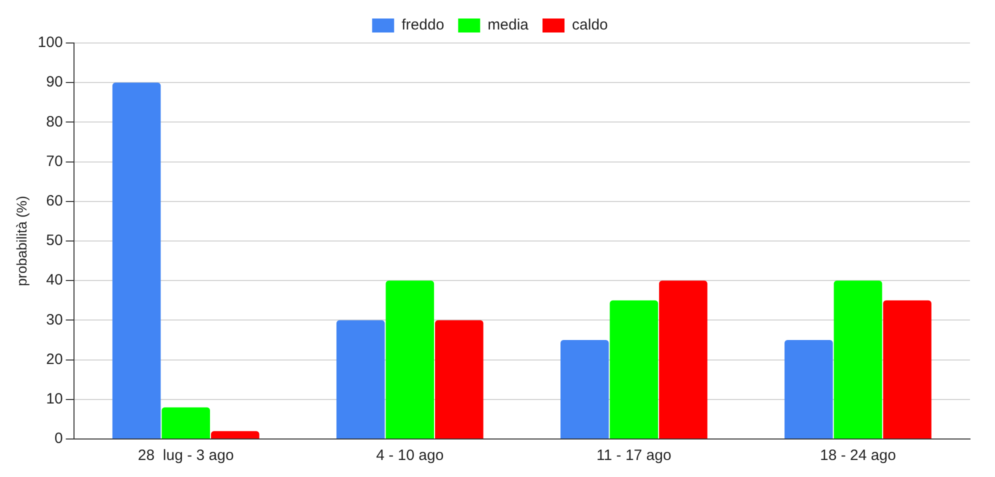  What do you see at coordinates (634, 455) in the screenshot?
I see `x-tick-label: 11 - 17 ago` at bounding box center [634, 455].